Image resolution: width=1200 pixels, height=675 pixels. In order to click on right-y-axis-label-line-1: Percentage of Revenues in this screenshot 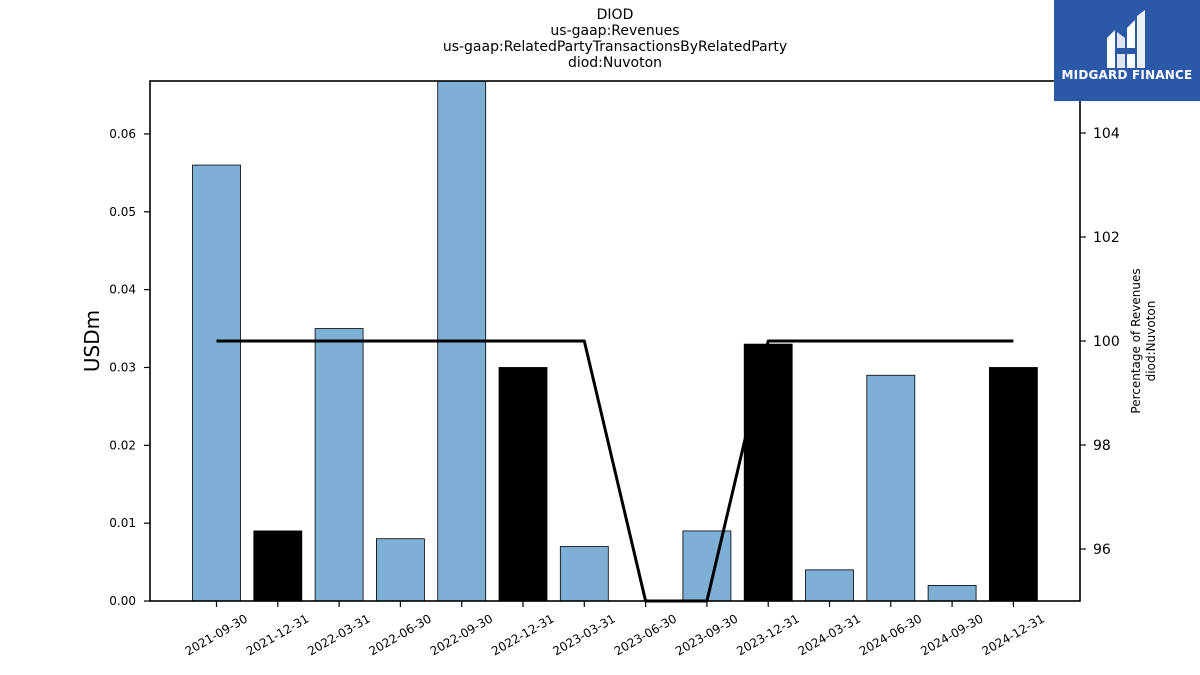, I will do `click(1136, 340)`.